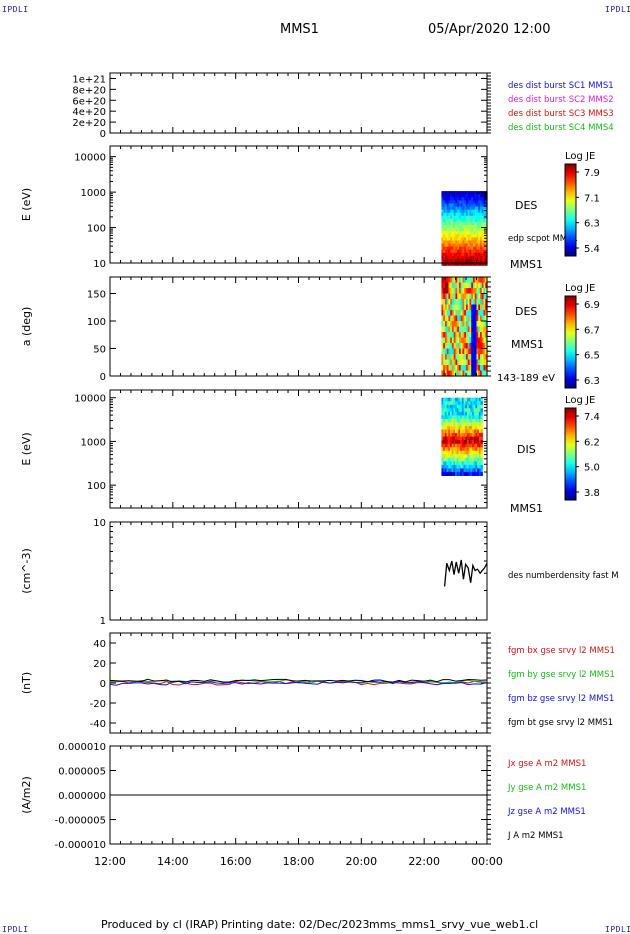 This screenshot has width=630, height=934. I want to click on legend-entry: des dist burst SC4 MMS4, so click(561, 128).